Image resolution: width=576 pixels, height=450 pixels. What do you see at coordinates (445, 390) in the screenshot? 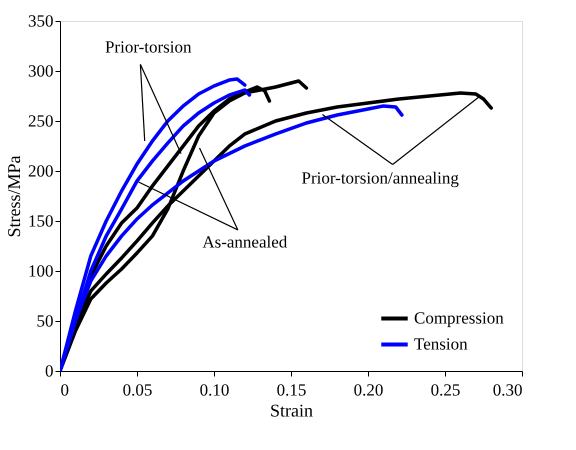
I see `x-tick-label: 0.25` at bounding box center [445, 390].